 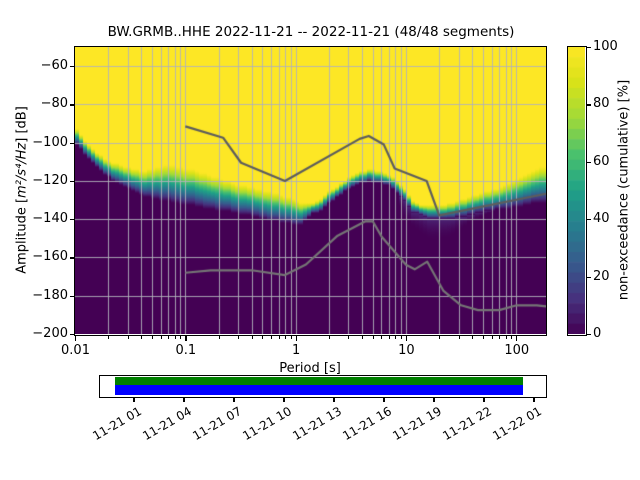 What do you see at coordinates (50, 295) in the screenshot?
I see `y-tick-label: −180` at bounding box center [50, 295].